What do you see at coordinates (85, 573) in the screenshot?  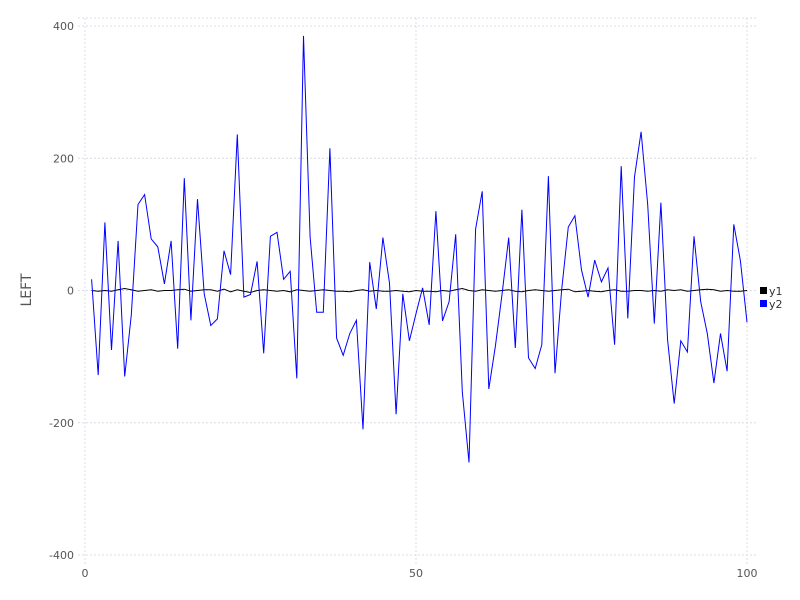 I see `x-tick-label: 0` at bounding box center [85, 573].